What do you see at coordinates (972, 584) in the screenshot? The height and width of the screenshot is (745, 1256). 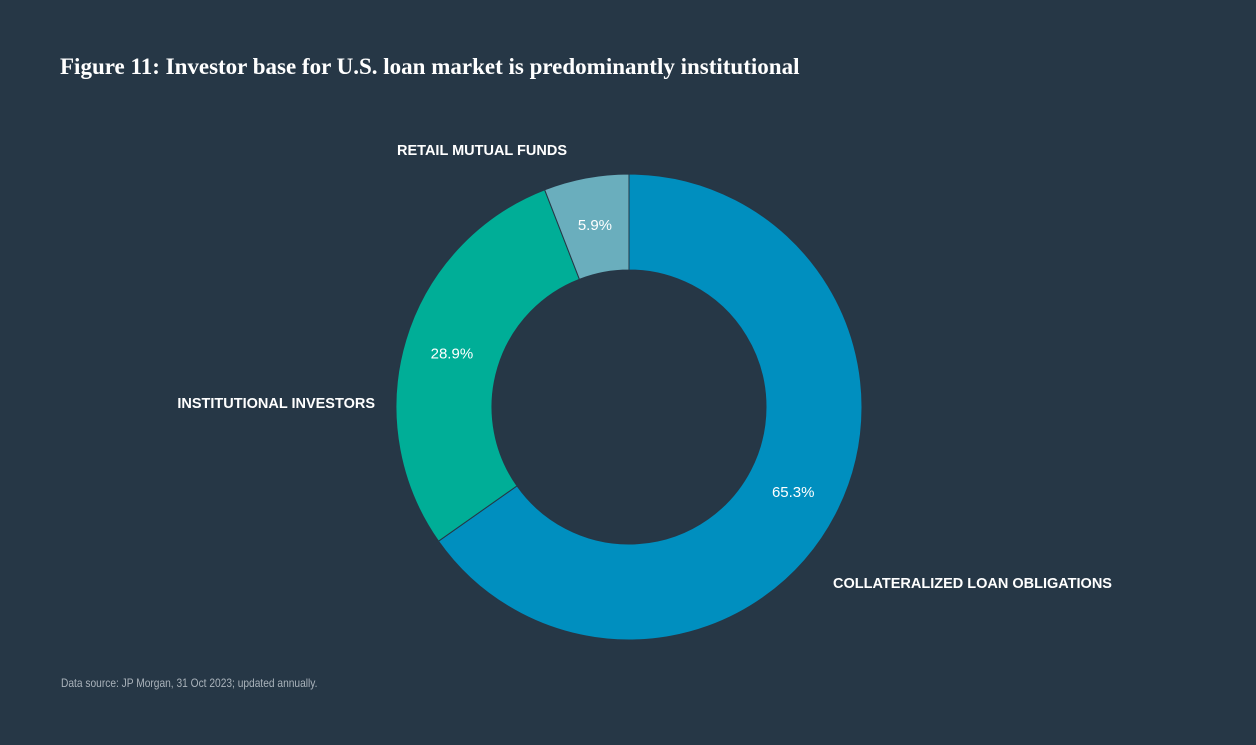 I see `category-label: COLLATERALIZED LOAN OBLIGATIONS` at bounding box center [972, 584].